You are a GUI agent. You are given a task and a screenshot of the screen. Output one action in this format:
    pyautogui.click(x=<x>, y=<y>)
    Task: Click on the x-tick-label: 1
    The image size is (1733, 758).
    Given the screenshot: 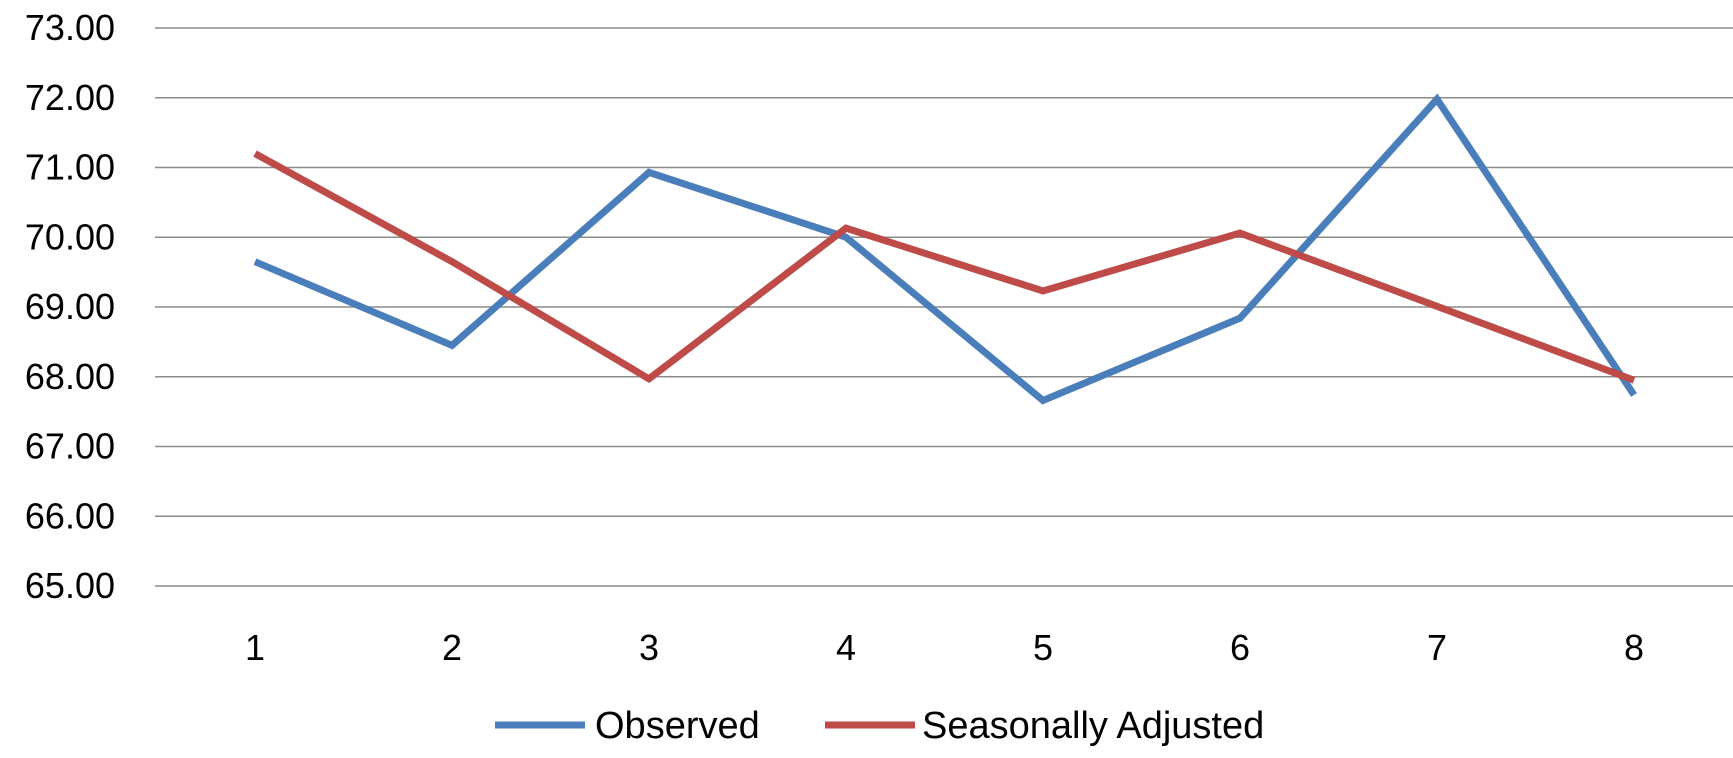 What is the action you would take?
    pyautogui.click(x=255, y=647)
    